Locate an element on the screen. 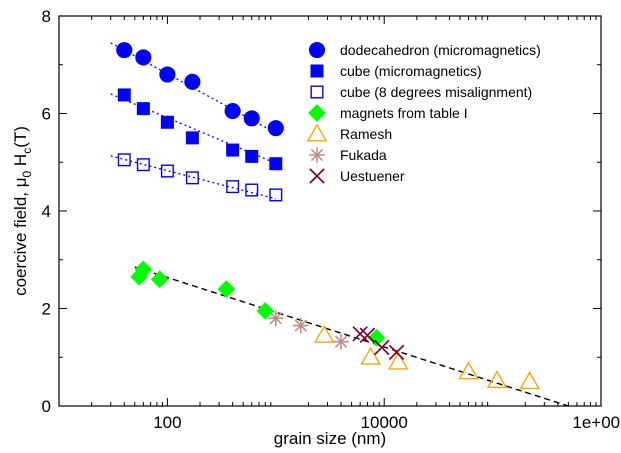  y-axis-label-subc: c is located at coordinates (27, 151).